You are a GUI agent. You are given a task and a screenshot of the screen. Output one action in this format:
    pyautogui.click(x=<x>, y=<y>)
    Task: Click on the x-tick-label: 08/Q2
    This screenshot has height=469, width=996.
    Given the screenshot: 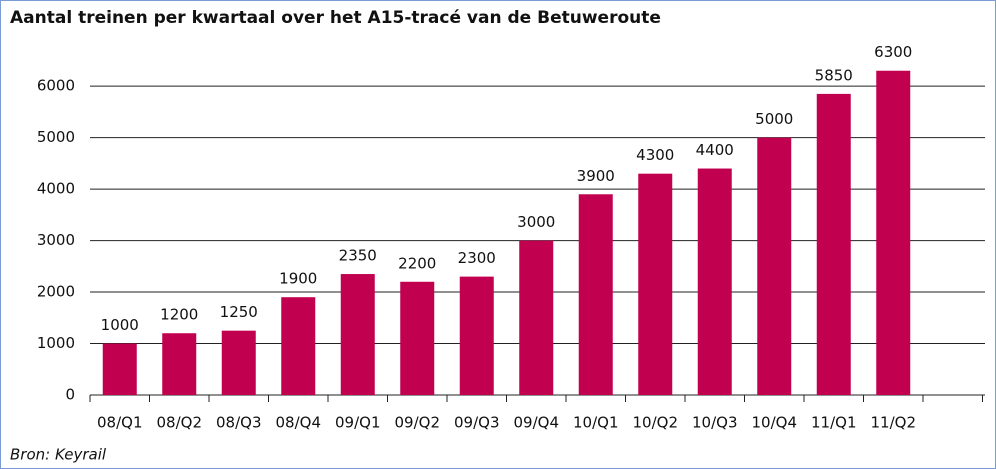 What is the action you would take?
    pyautogui.click(x=180, y=423)
    